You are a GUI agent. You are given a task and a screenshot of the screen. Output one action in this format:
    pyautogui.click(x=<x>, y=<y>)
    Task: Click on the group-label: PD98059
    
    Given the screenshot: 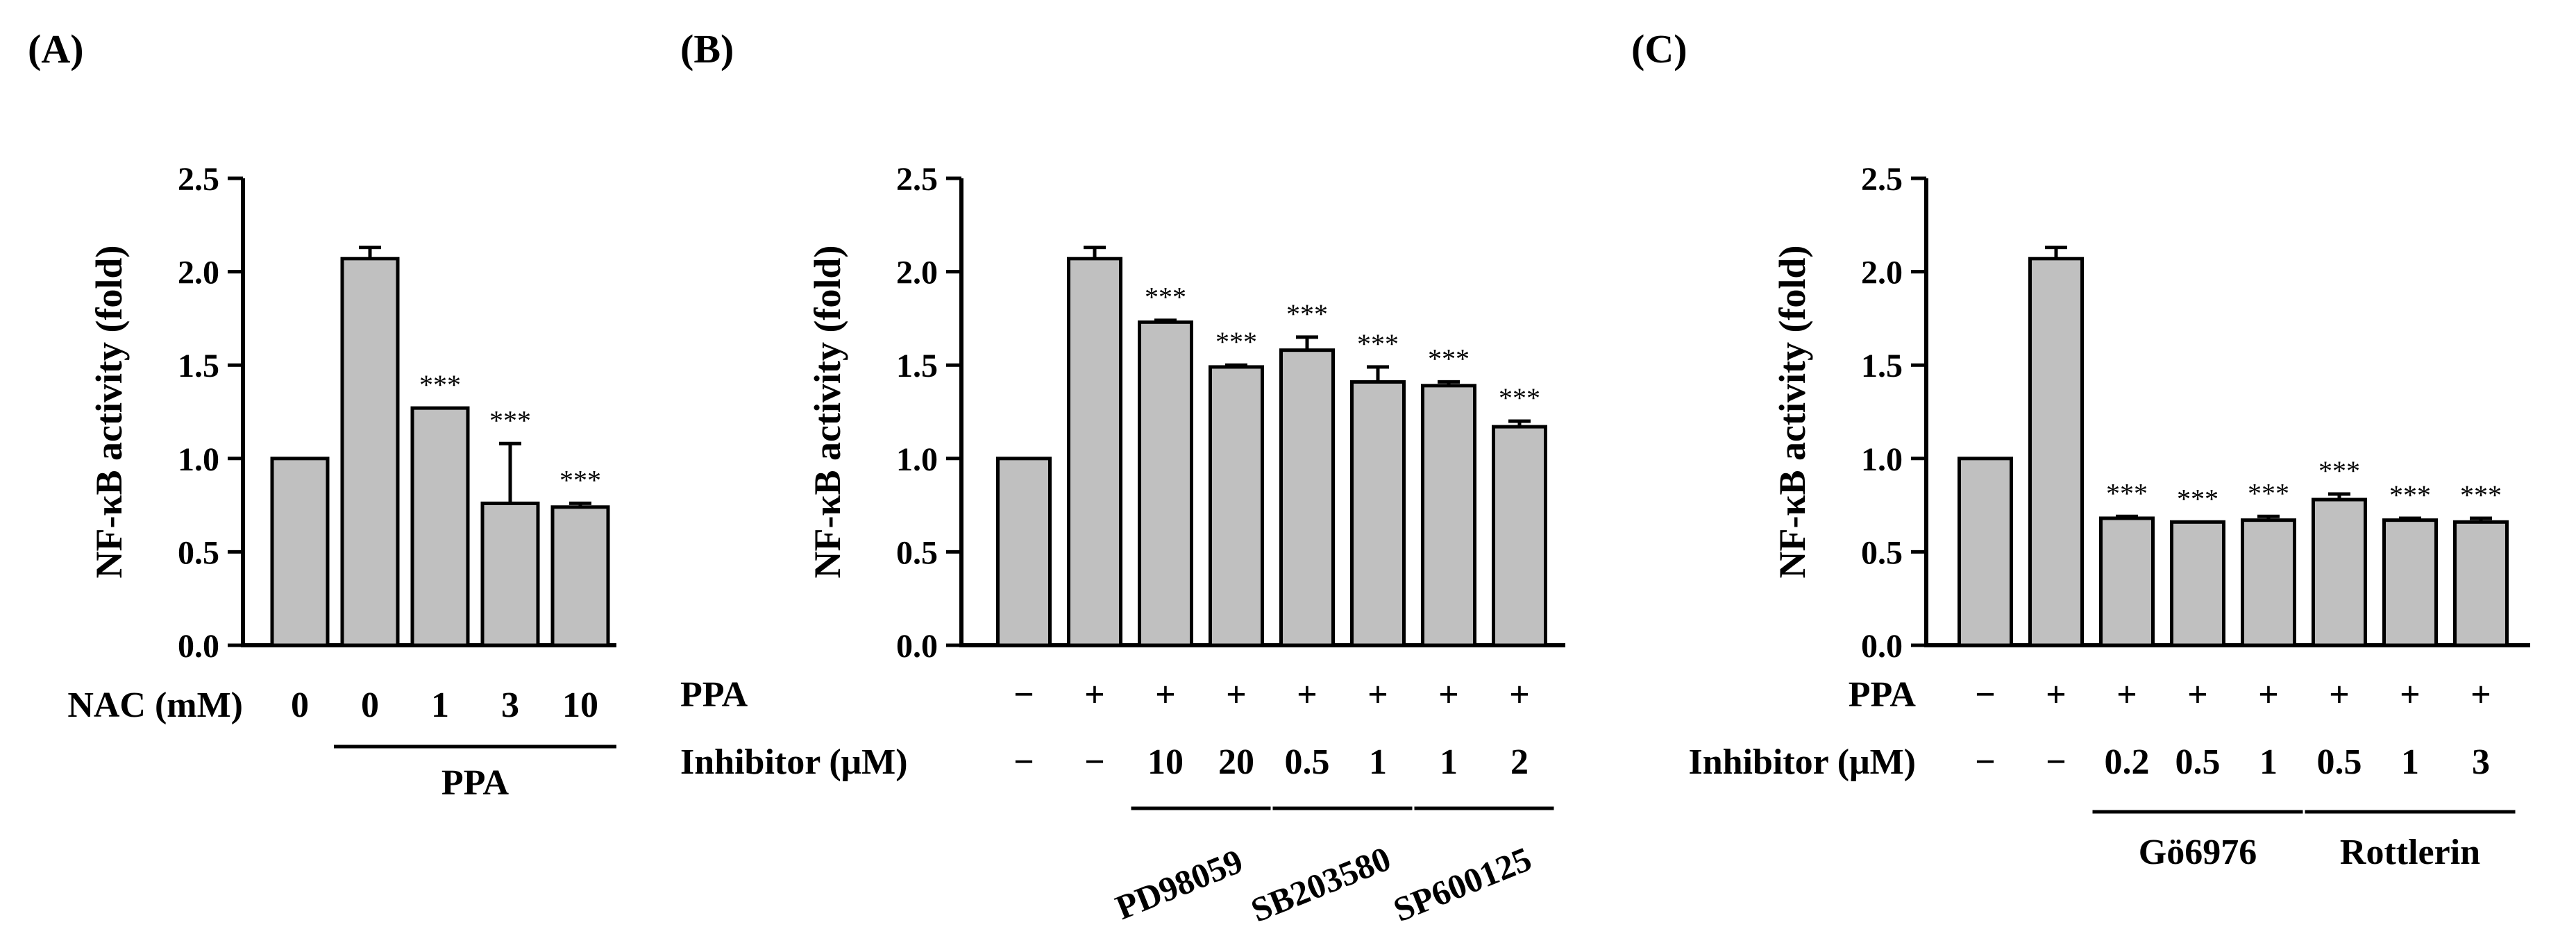 What is the action you would take?
    pyautogui.click(x=1179, y=884)
    